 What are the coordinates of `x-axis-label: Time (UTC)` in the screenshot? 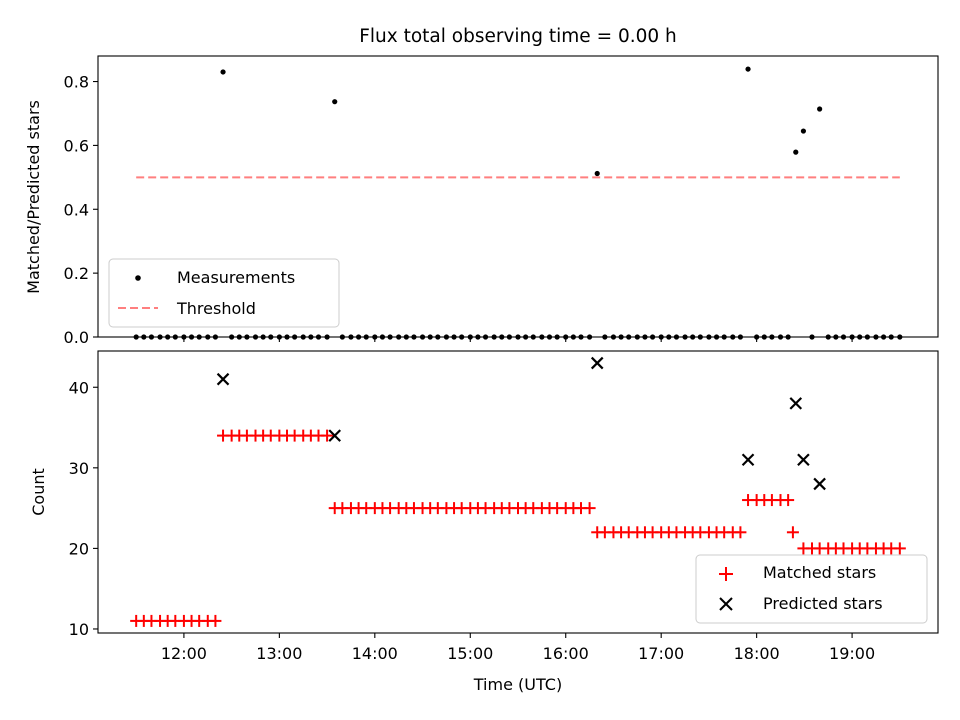 It's located at (517, 684).